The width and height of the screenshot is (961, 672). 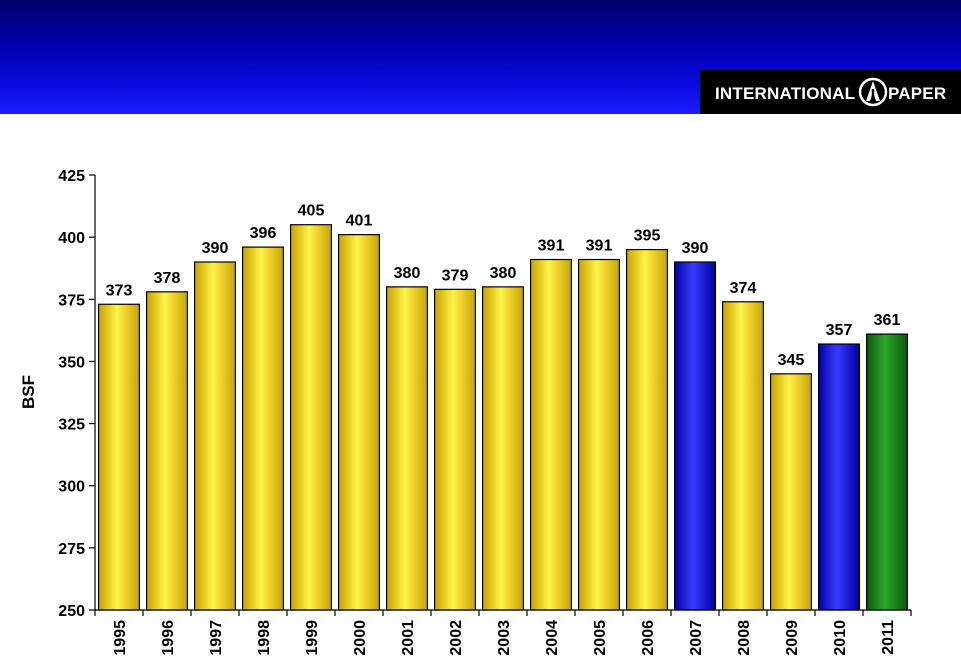 What do you see at coordinates (648, 638) in the screenshot?
I see `x-tick-label-2006: 2006` at bounding box center [648, 638].